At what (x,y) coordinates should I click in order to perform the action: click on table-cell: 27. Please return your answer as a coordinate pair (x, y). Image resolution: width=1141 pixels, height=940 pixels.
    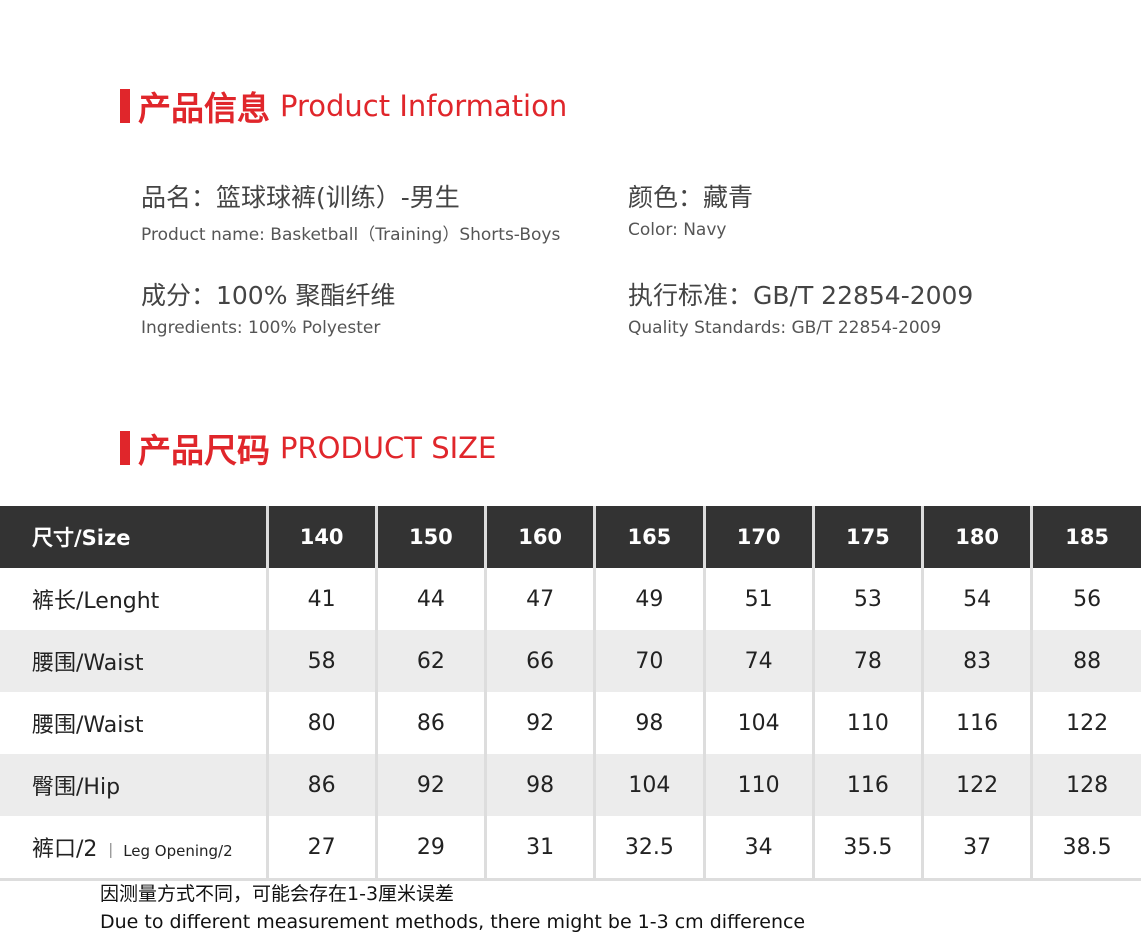
    Looking at the image, I should click on (321, 848).